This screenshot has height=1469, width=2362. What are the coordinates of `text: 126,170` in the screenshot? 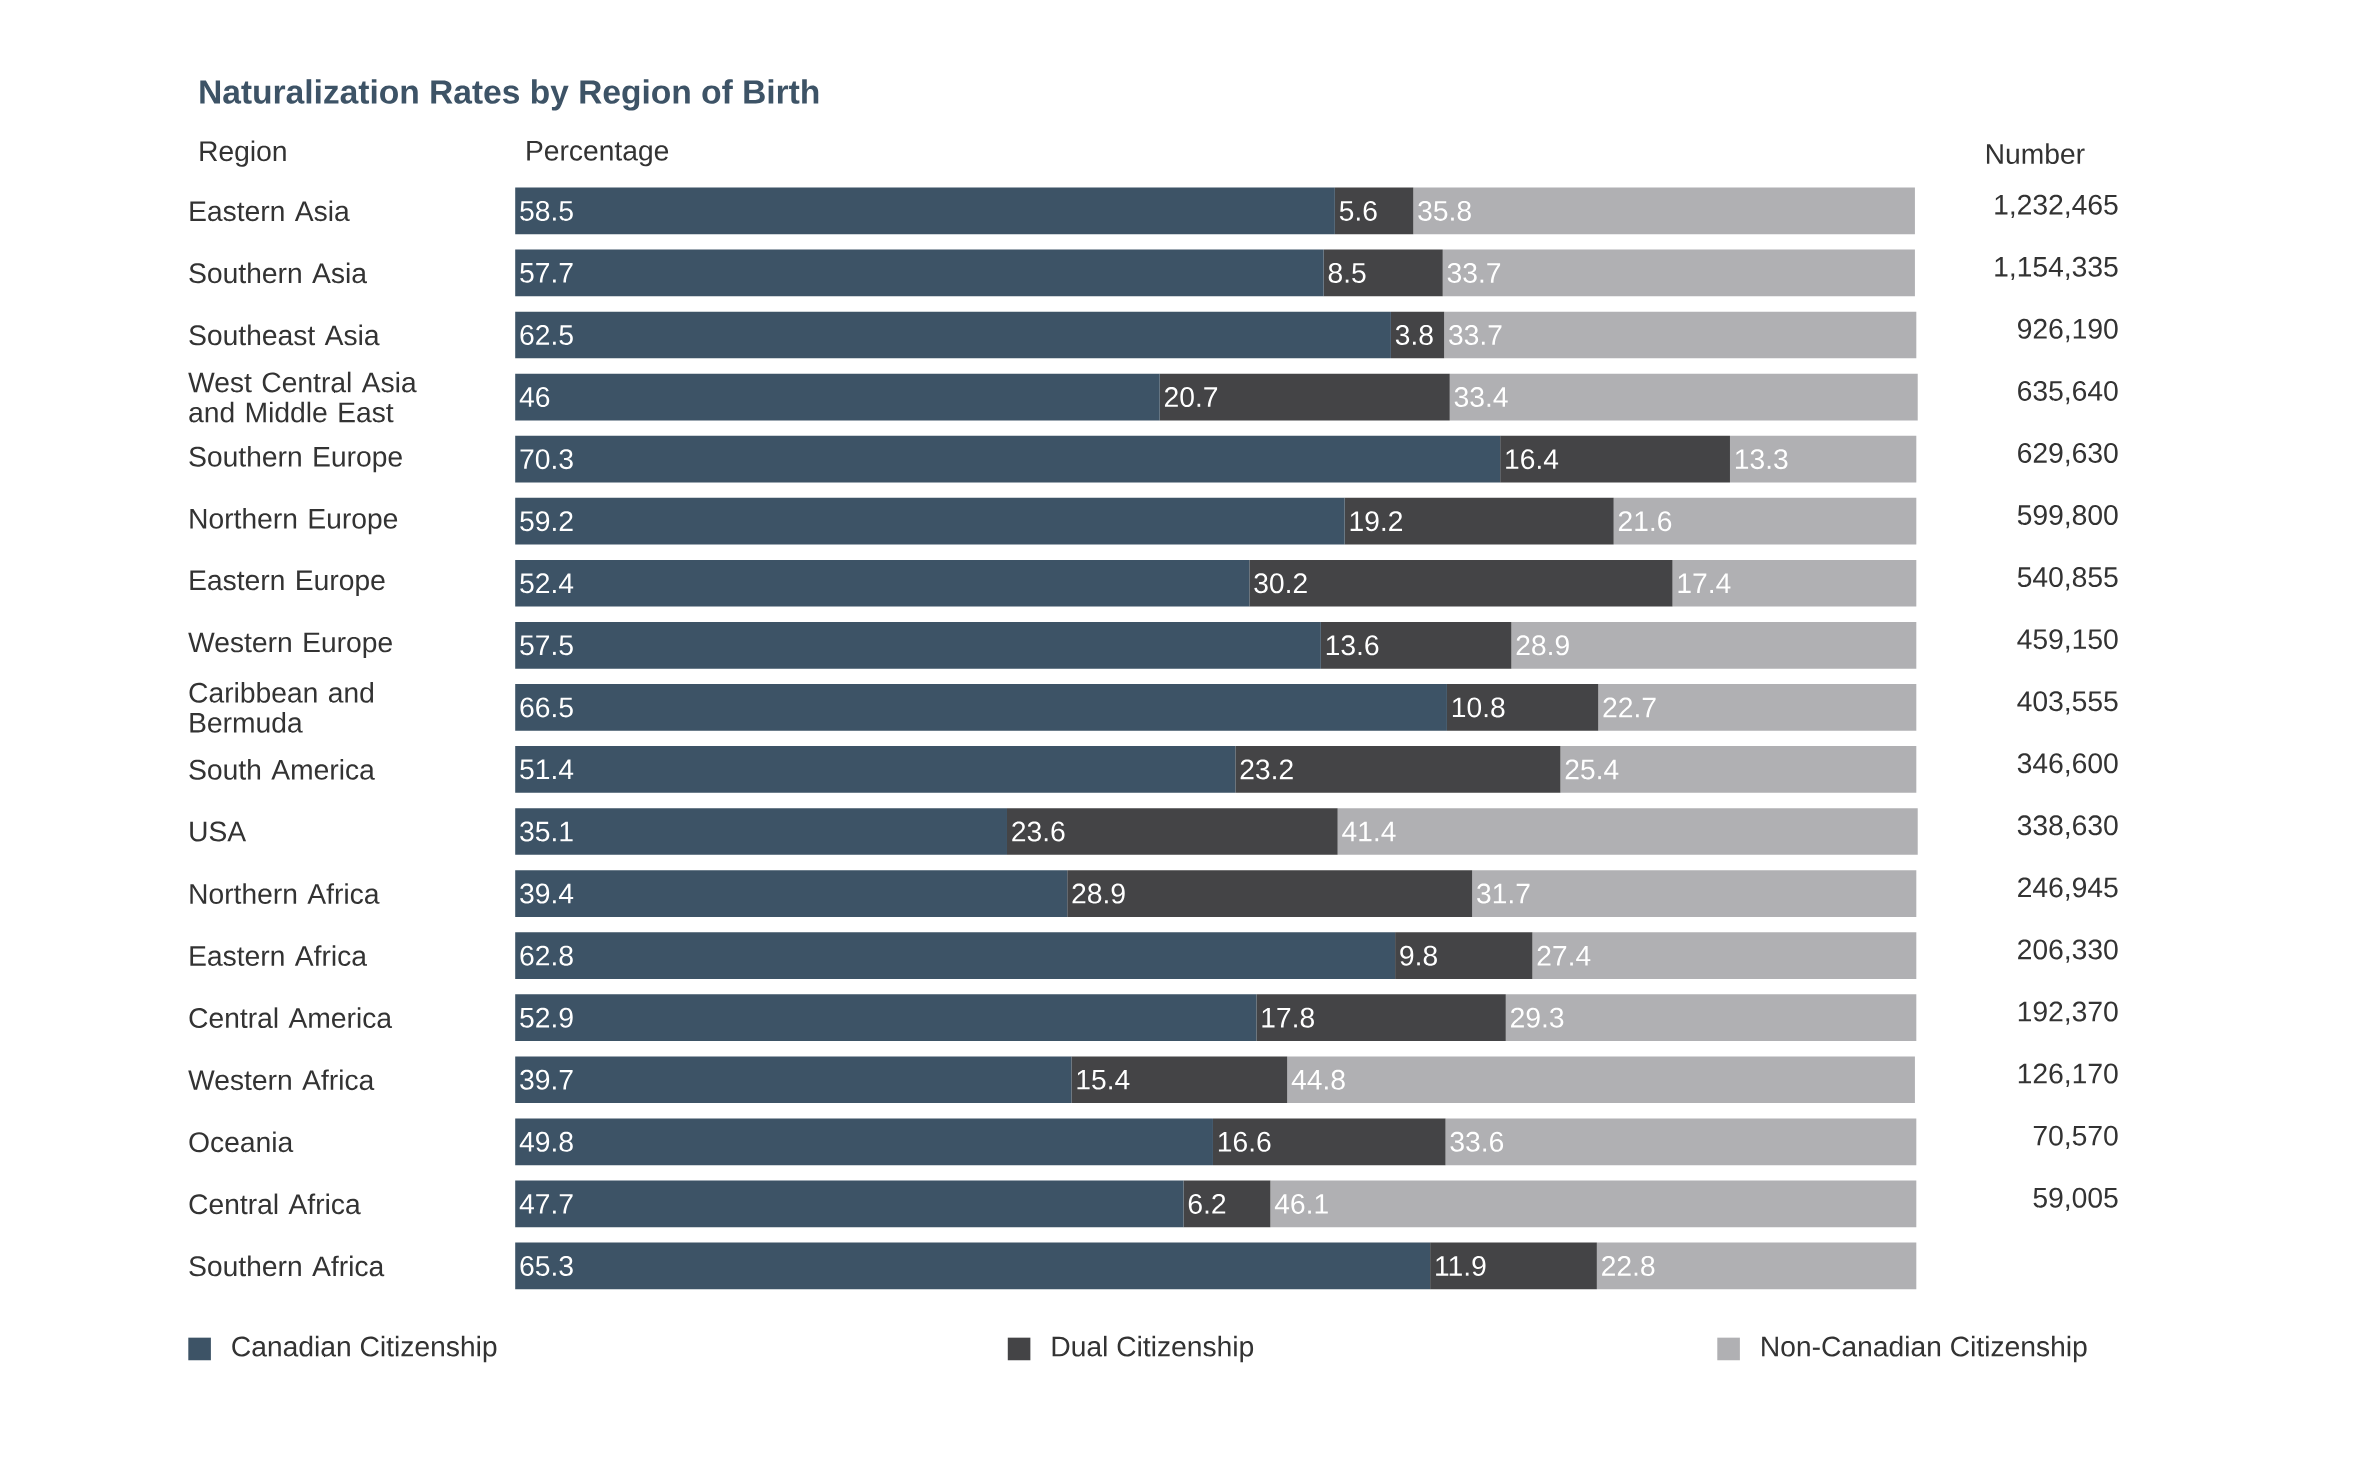 It's located at (2068, 1075).